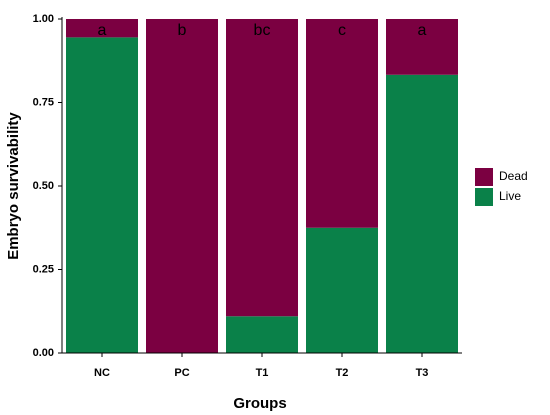  Describe the element at coordinates (422, 373) in the screenshot. I see `x-tick-label: T3` at that location.